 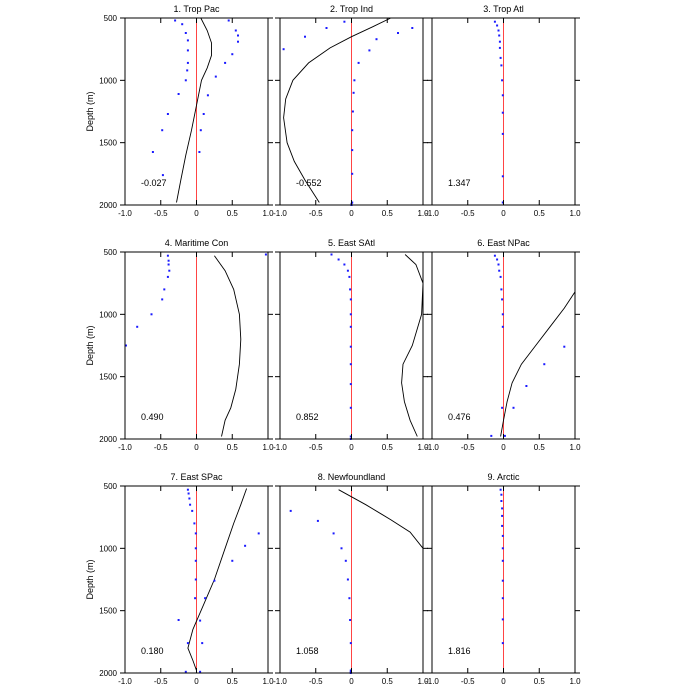 I want to click on panel-title: 7. East SPac, so click(x=196, y=477).